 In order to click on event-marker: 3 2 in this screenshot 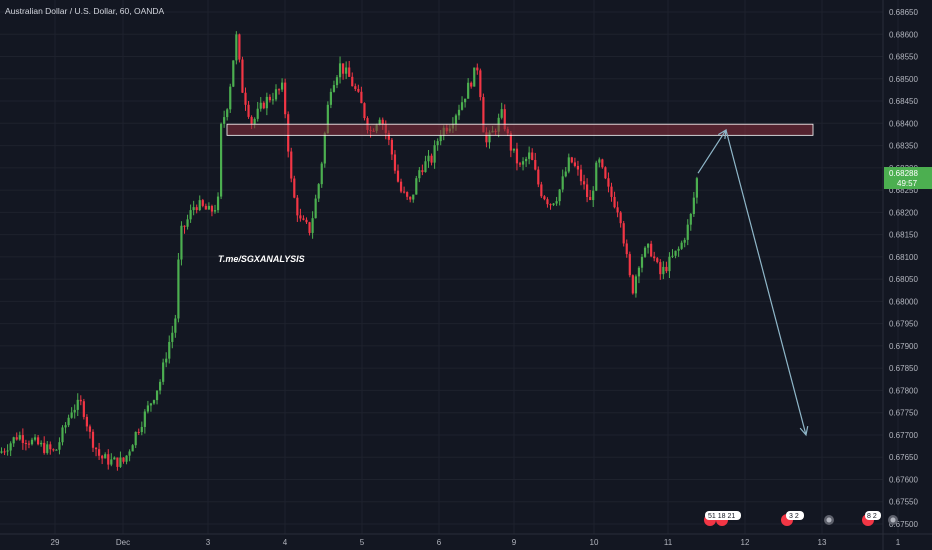, I will do `click(792, 518)`.